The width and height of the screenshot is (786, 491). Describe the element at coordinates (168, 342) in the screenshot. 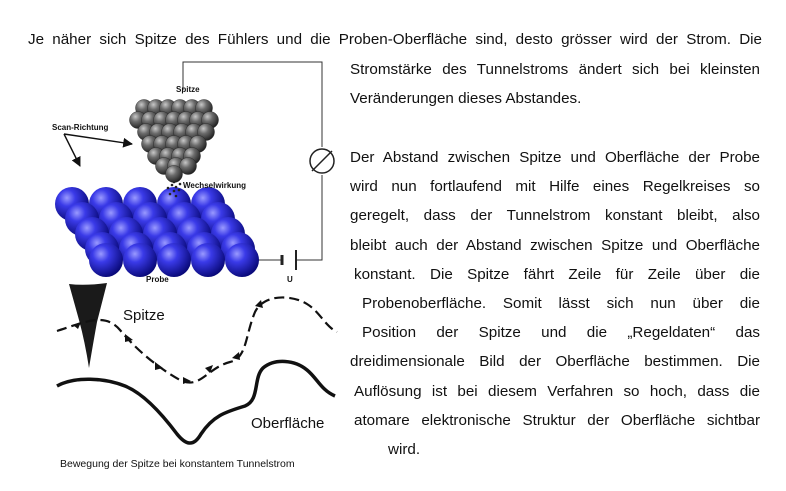

I see `tip-path-arrows` at that location.